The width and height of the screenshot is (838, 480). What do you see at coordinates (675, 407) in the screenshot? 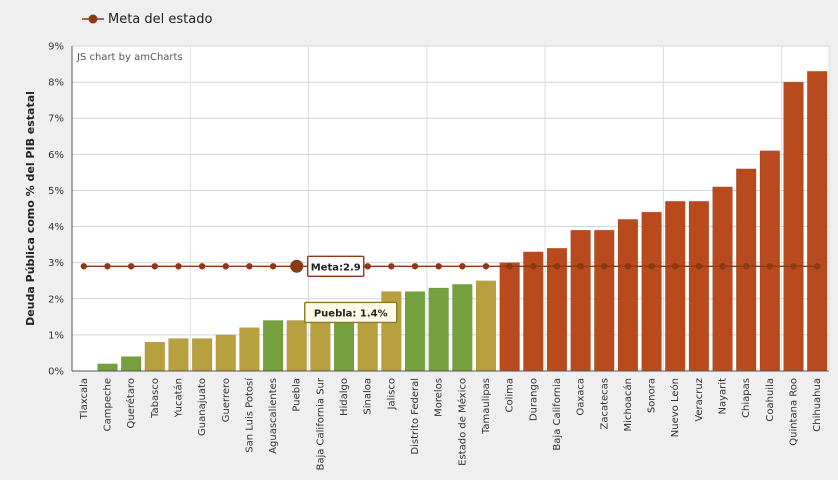
I see `x-tick-label: Nuevo León` at bounding box center [675, 407].